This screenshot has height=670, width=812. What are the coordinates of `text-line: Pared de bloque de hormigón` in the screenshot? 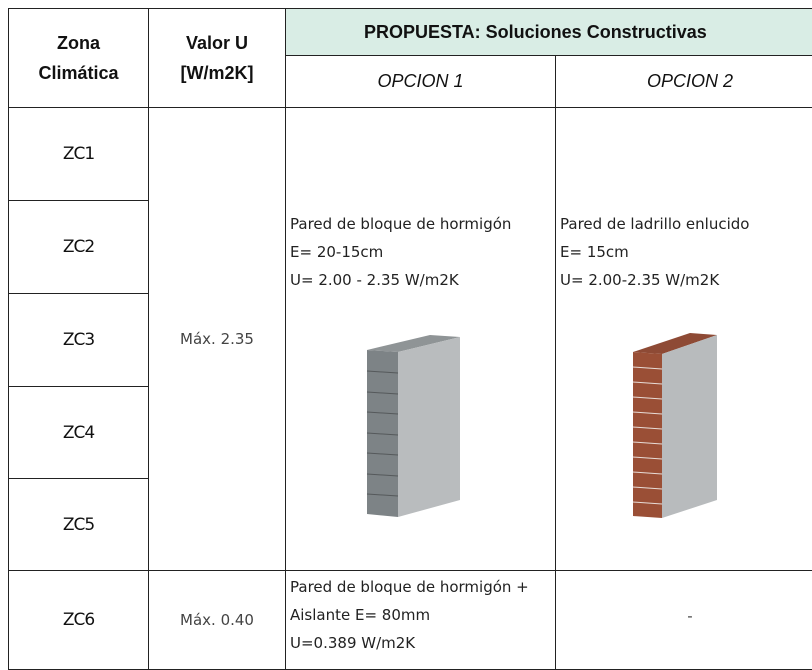 It's located at (401, 224).